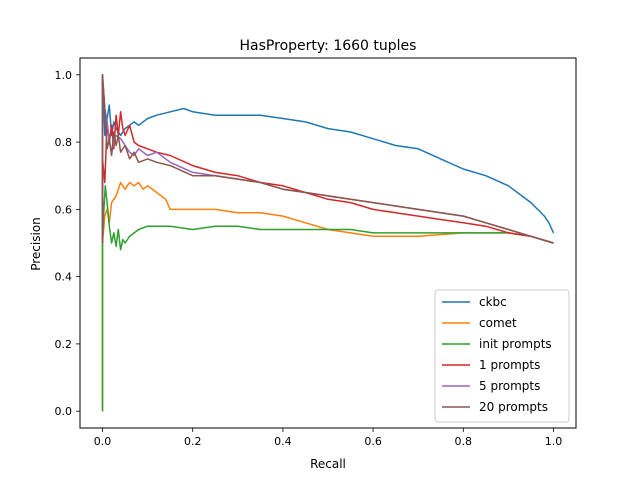 Image resolution: width=640 pixels, height=480 pixels. I want to click on x-tick-label: 0.8, so click(464, 441).